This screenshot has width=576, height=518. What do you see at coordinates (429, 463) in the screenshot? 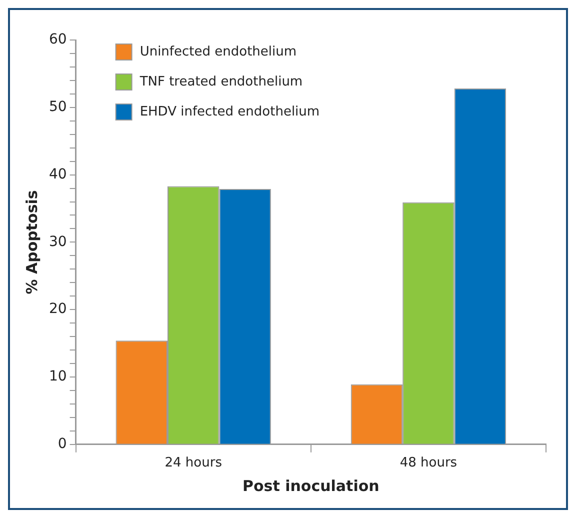
I see `x-tick-label: 48 hours` at bounding box center [429, 463].